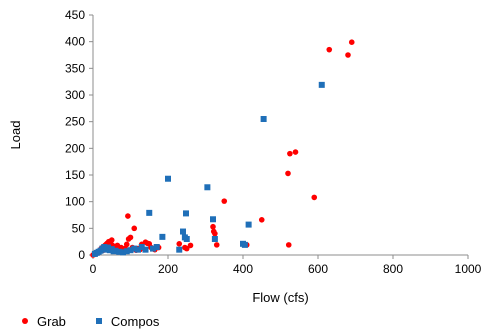 Image resolution: width=488 pixels, height=334 pixels. Describe the element at coordinates (75, 42) in the screenshot. I see `y-tick-label: 400` at that location.